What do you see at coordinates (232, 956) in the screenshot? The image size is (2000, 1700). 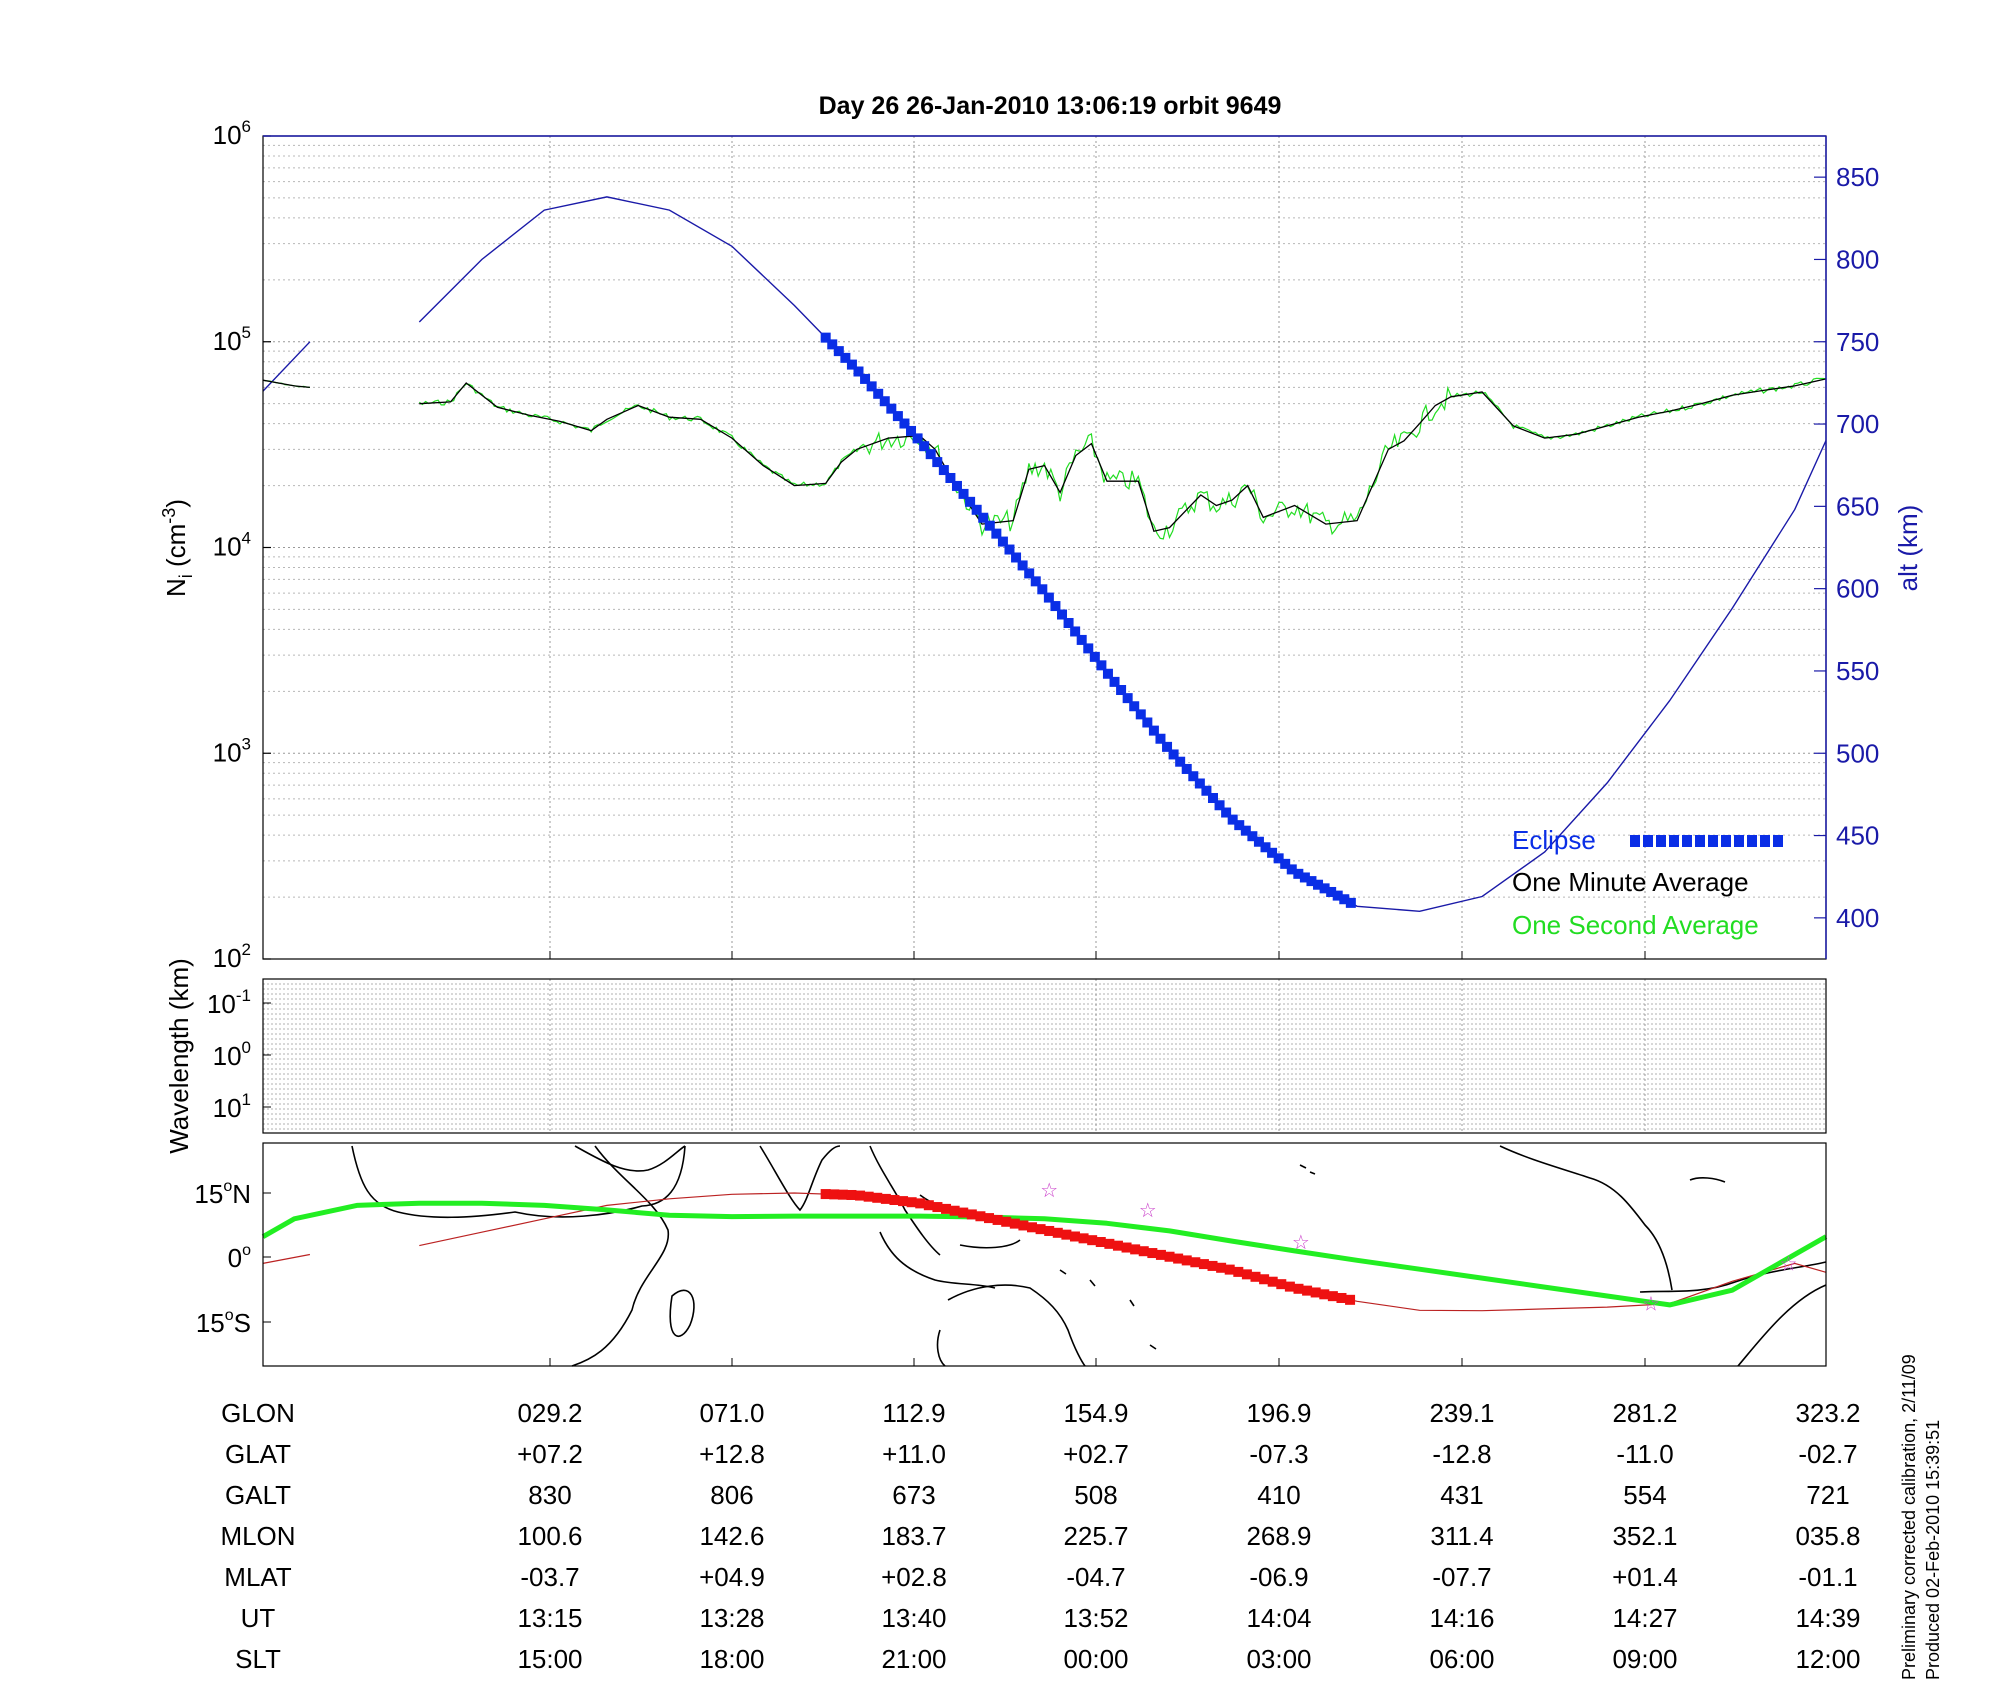 I see `y-tick-label: 10²` at bounding box center [232, 956].